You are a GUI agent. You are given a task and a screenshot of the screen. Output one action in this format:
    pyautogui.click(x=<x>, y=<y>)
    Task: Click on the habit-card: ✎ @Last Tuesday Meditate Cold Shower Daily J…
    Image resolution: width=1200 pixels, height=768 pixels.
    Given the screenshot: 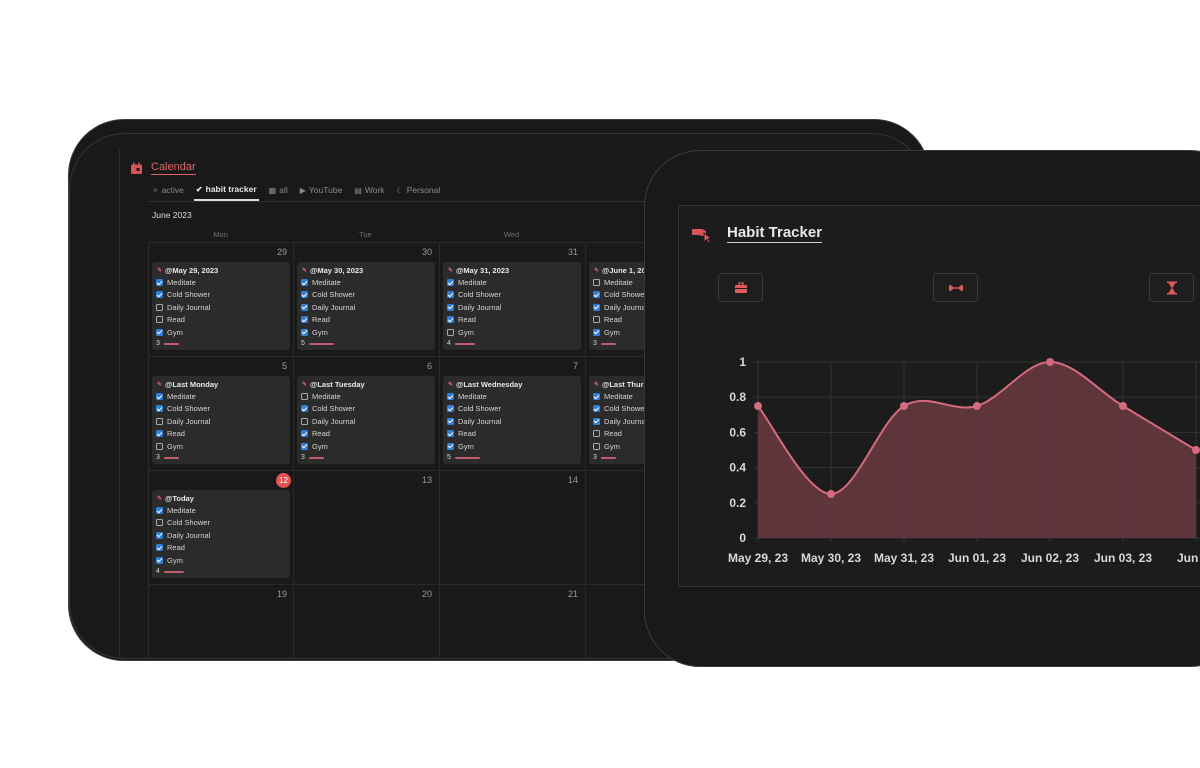 What is the action you would take?
    pyautogui.click(x=366, y=420)
    